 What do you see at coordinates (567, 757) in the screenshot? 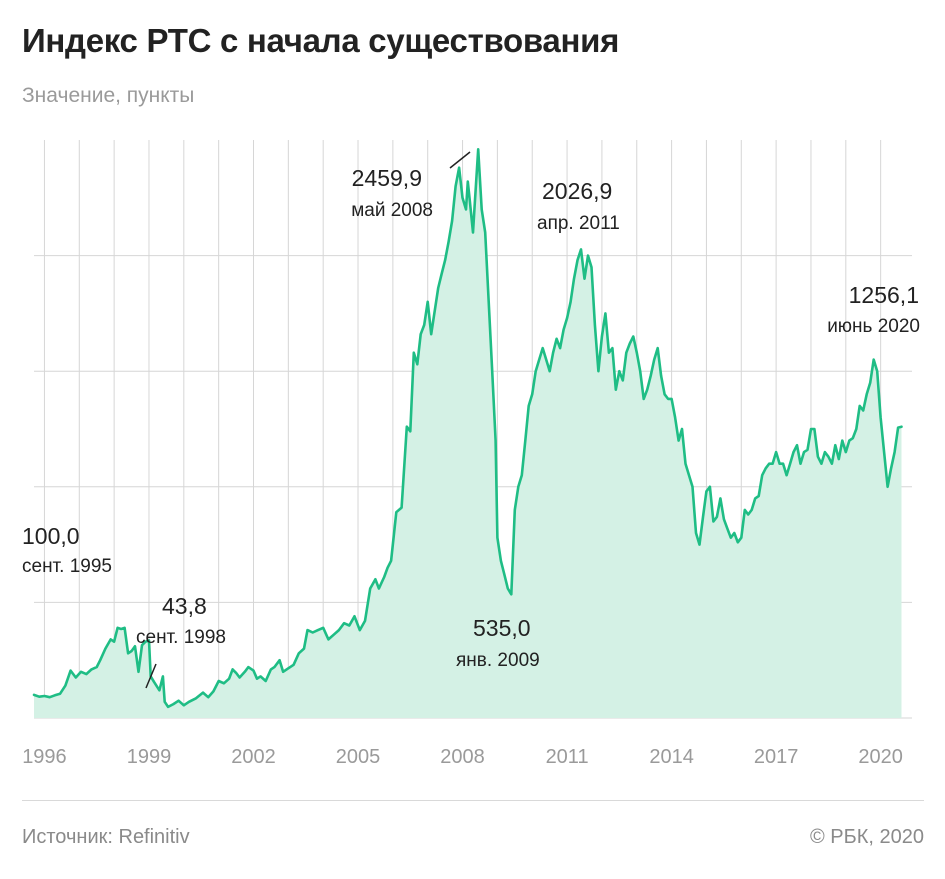
I see `x-tick-label: 2011` at bounding box center [567, 757].